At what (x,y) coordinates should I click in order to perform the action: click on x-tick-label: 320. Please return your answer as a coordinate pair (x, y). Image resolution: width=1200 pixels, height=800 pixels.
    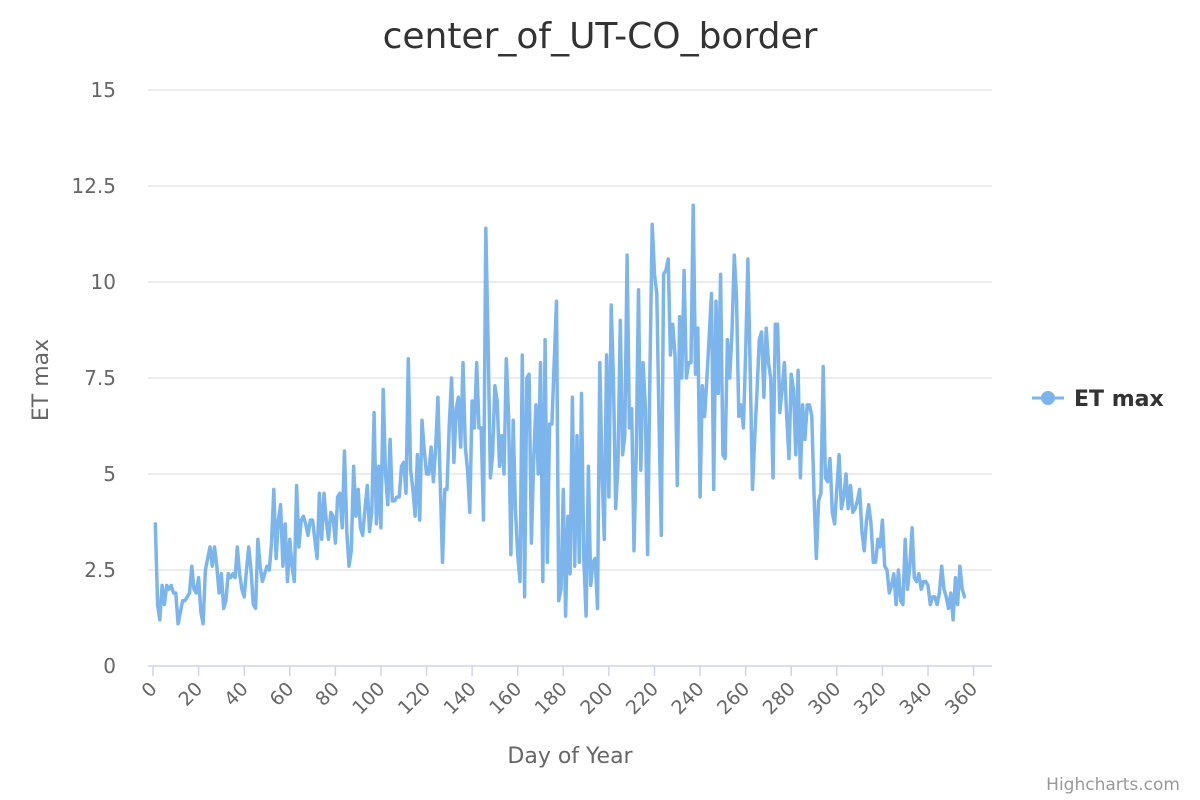
    Looking at the image, I should click on (870, 698).